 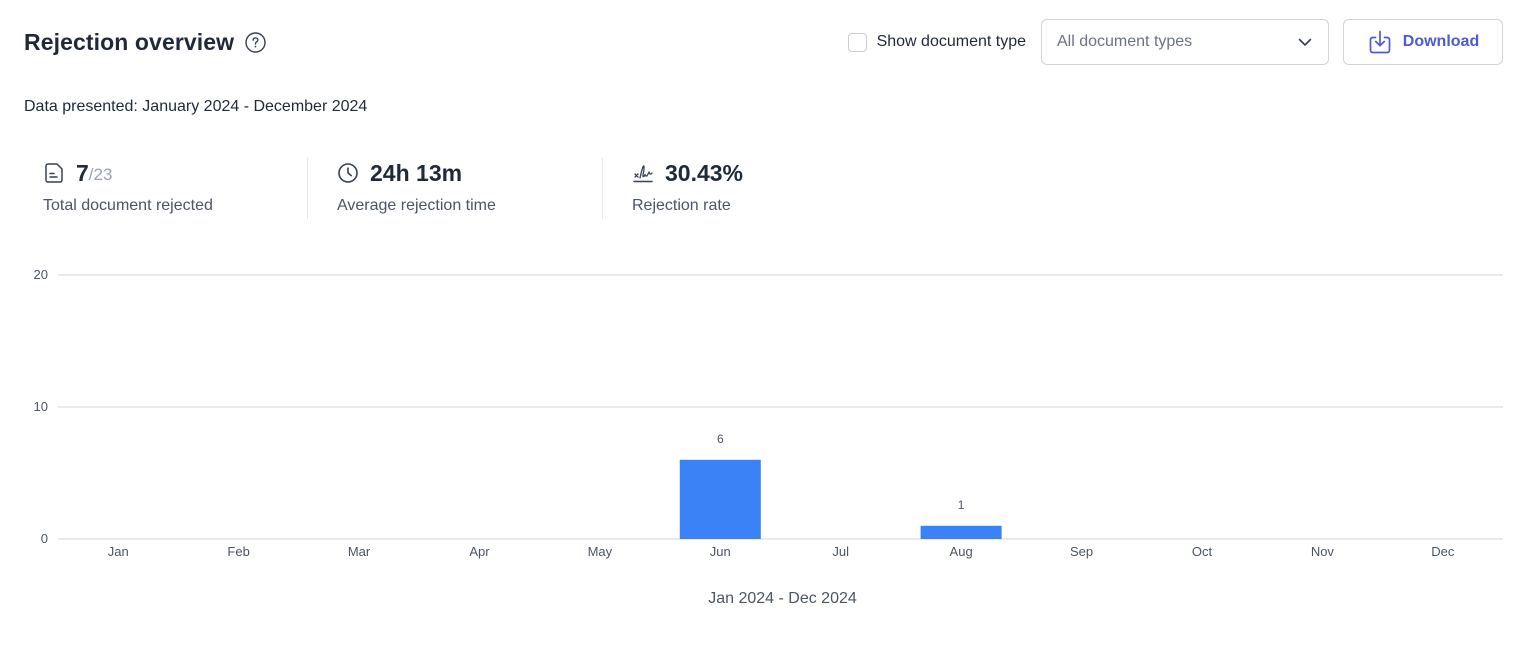 I want to click on clock-icon, so click(x=348, y=173).